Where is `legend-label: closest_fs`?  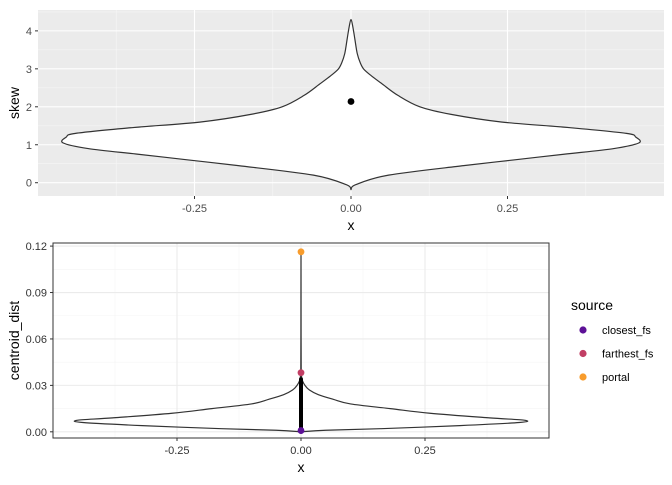 legend-label: closest_fs is located at coordinates (626, 331).